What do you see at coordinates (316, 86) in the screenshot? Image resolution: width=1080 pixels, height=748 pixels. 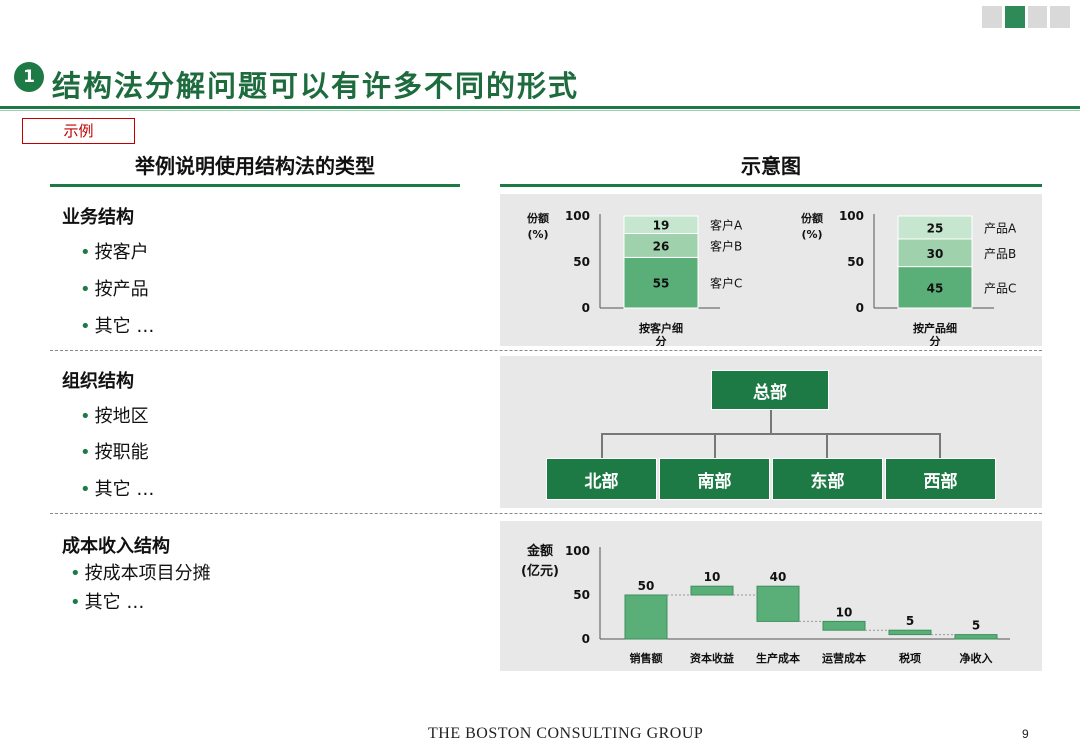 I see `page-title: 结构法分解问题可以有许多不同的形式` at bounding box center [316, 86].